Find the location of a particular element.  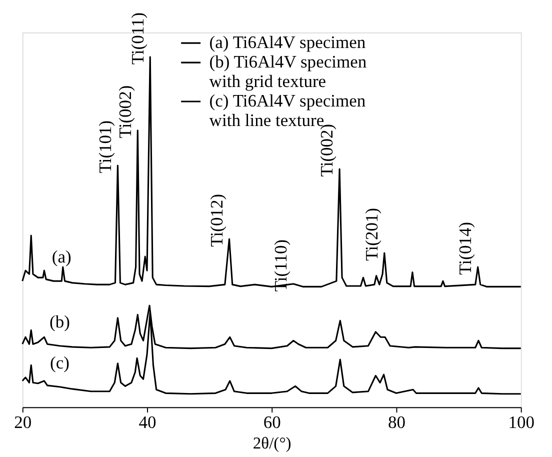

x-tick-label: 100 is located at coordinates (521, 422).